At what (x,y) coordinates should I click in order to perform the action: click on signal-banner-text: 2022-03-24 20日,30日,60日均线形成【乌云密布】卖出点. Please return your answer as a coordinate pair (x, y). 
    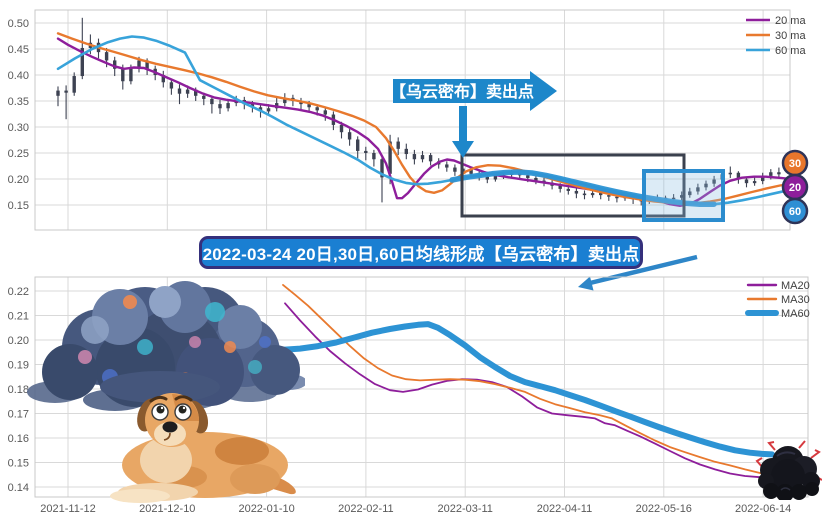
    Looking at the image, I should click on (421, 254).